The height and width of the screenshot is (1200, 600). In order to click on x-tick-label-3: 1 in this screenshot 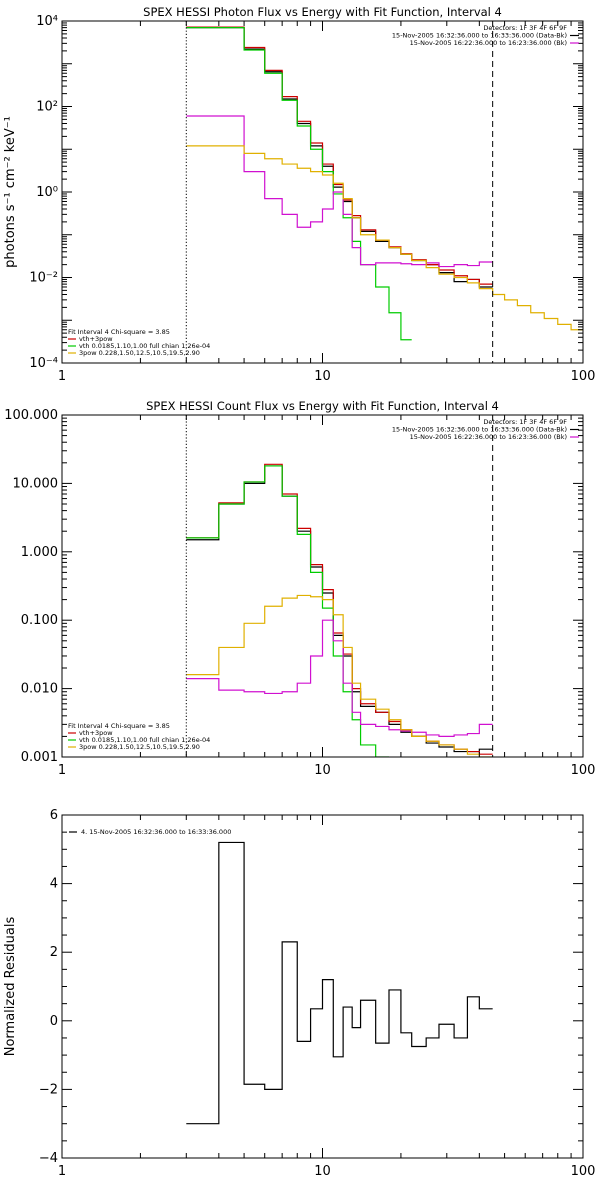, I will do `click(62, 1171)`.